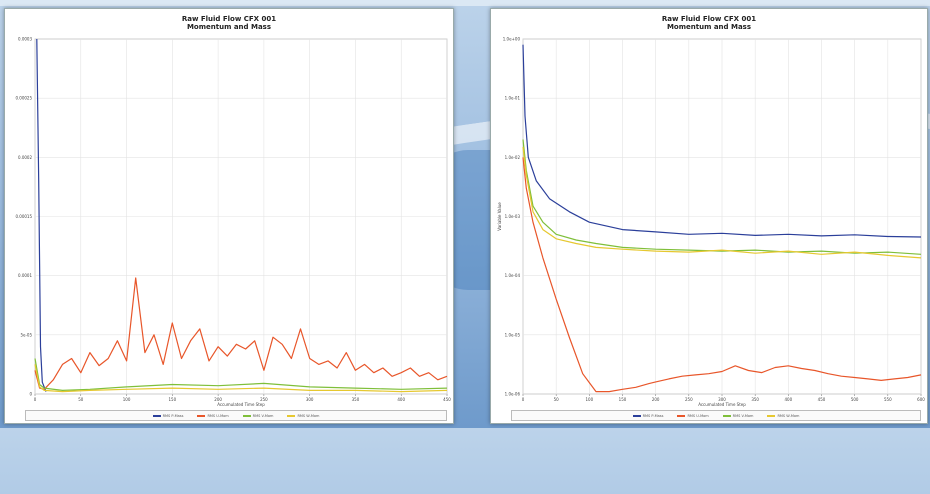  I want to click on x-tick-label: 500, so click(855, 399).